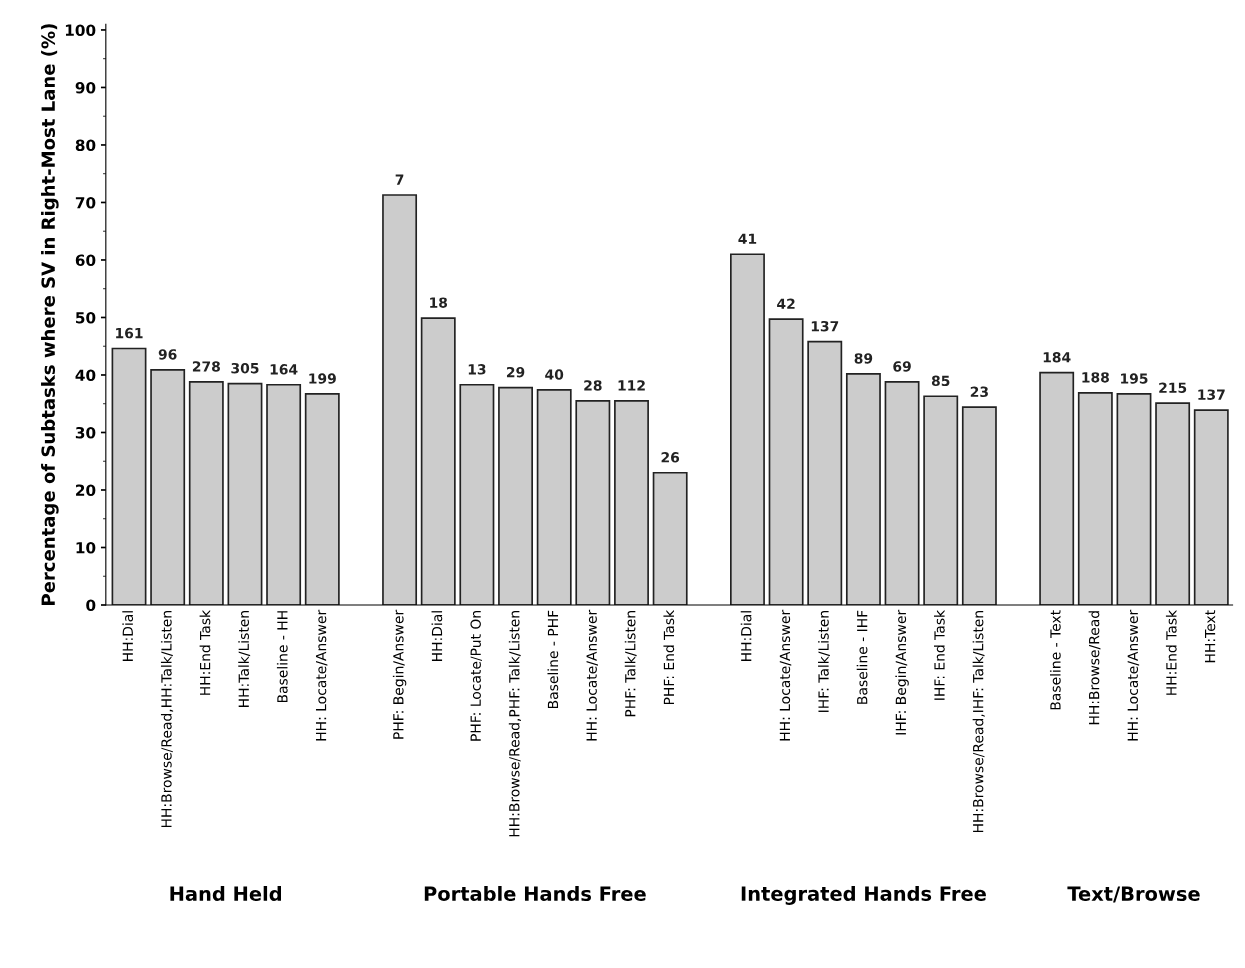 Image resolution: width=1245 pixels, height=968 pixels. What do you see at coordinates (206, 366) in the screenshot?
I see `annotation: 278` at bounding box center [206, 366].